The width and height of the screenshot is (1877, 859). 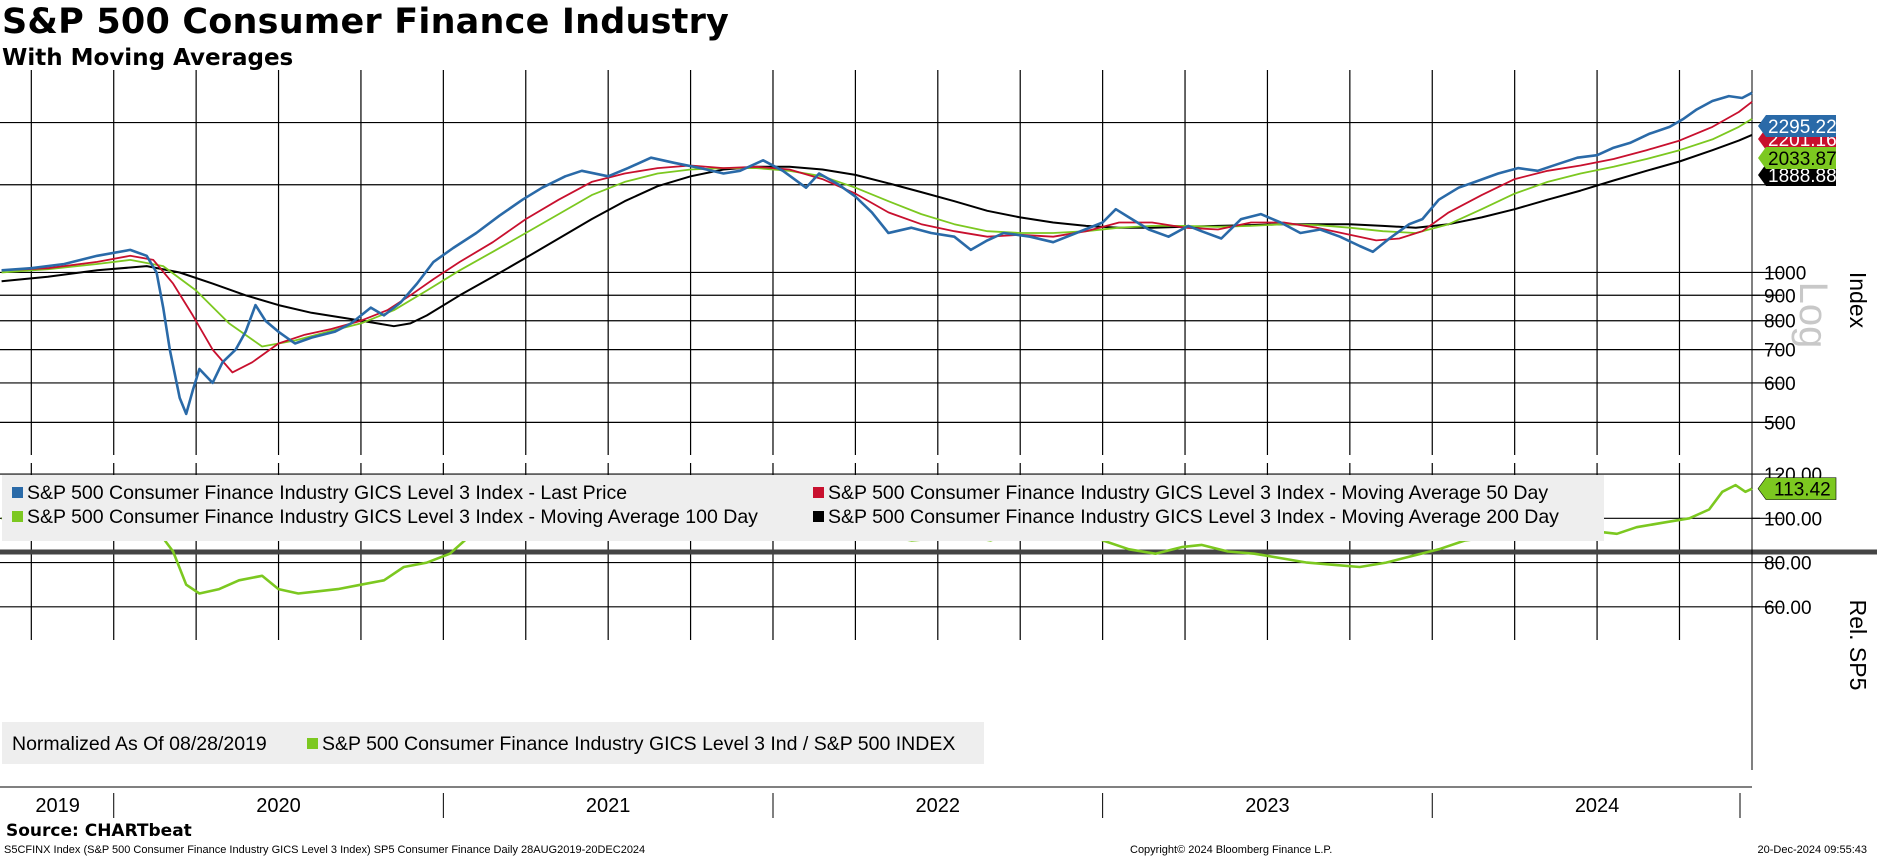 What do you see at coordinates (938, 806) in the screenshot?
I see `x-year-label: 2022` at bounding box center [938, 806].